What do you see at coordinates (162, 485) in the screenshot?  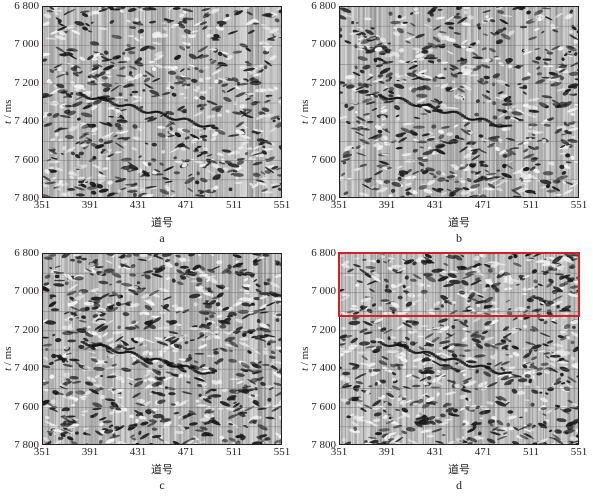 I see `panel-label: c` at bounding box center [162, 485].